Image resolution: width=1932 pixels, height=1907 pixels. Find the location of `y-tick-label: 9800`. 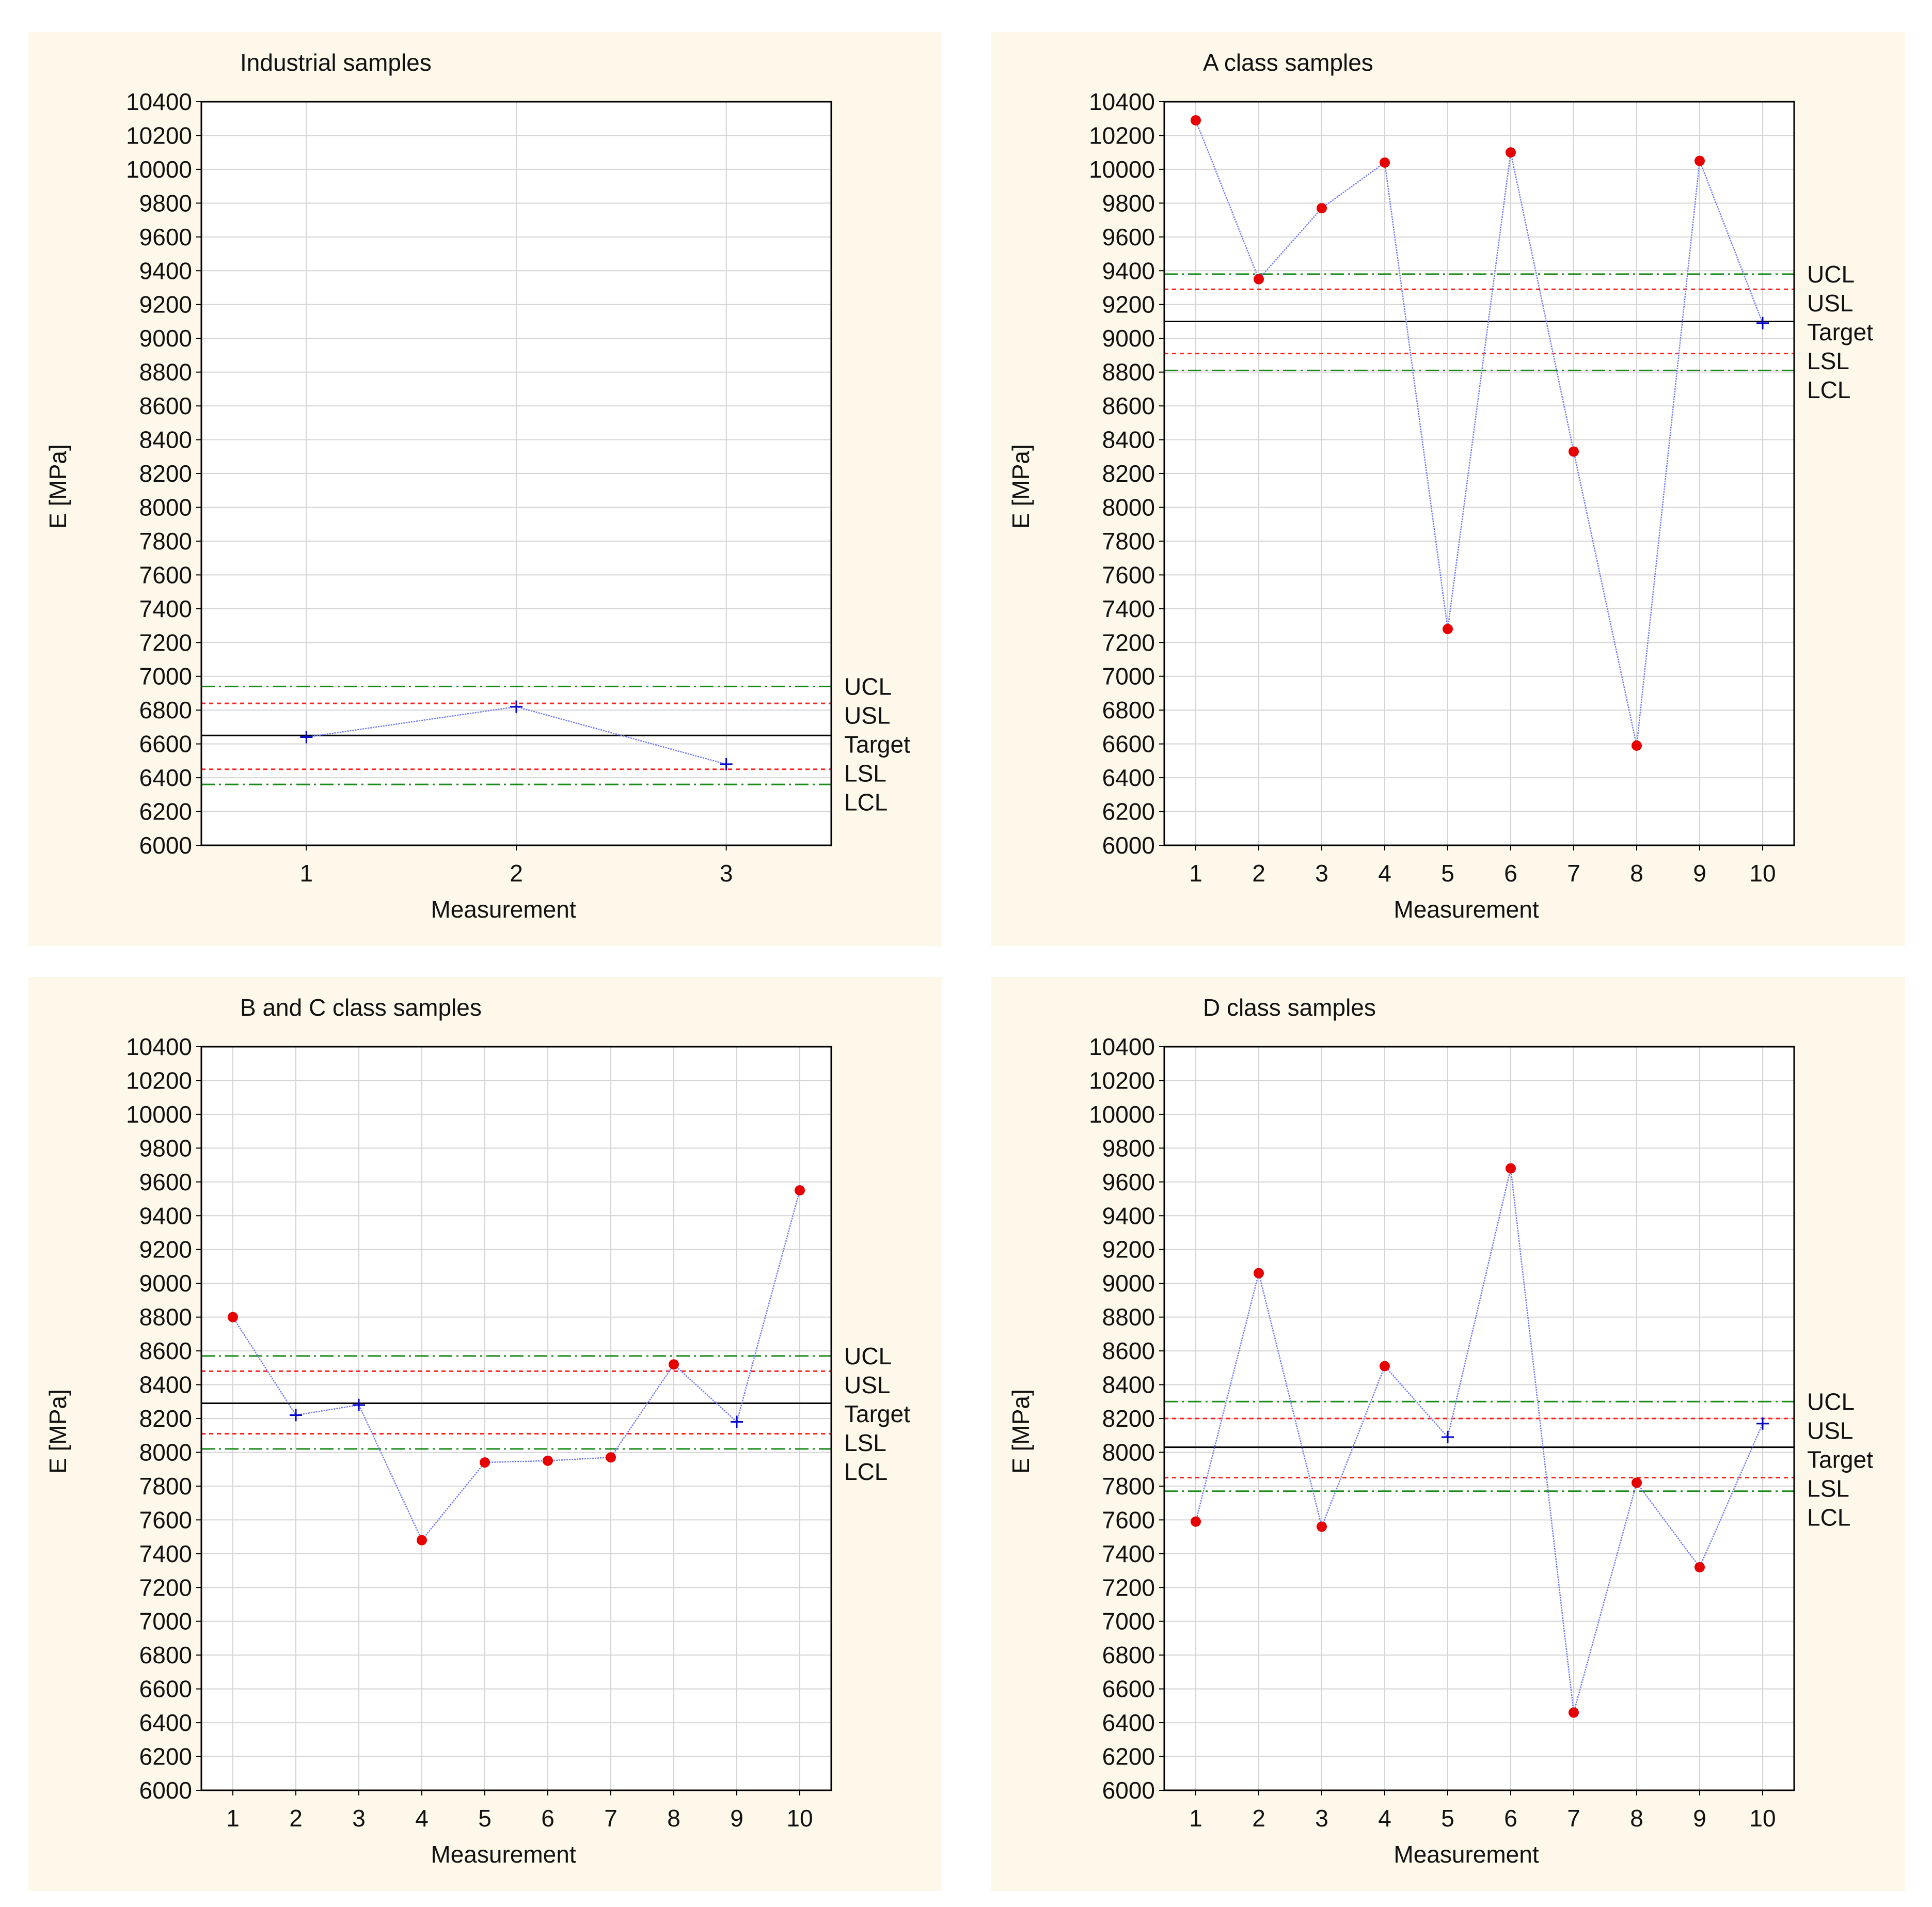

y-tick-label: 9800 is located at coordinates (165, 1147).